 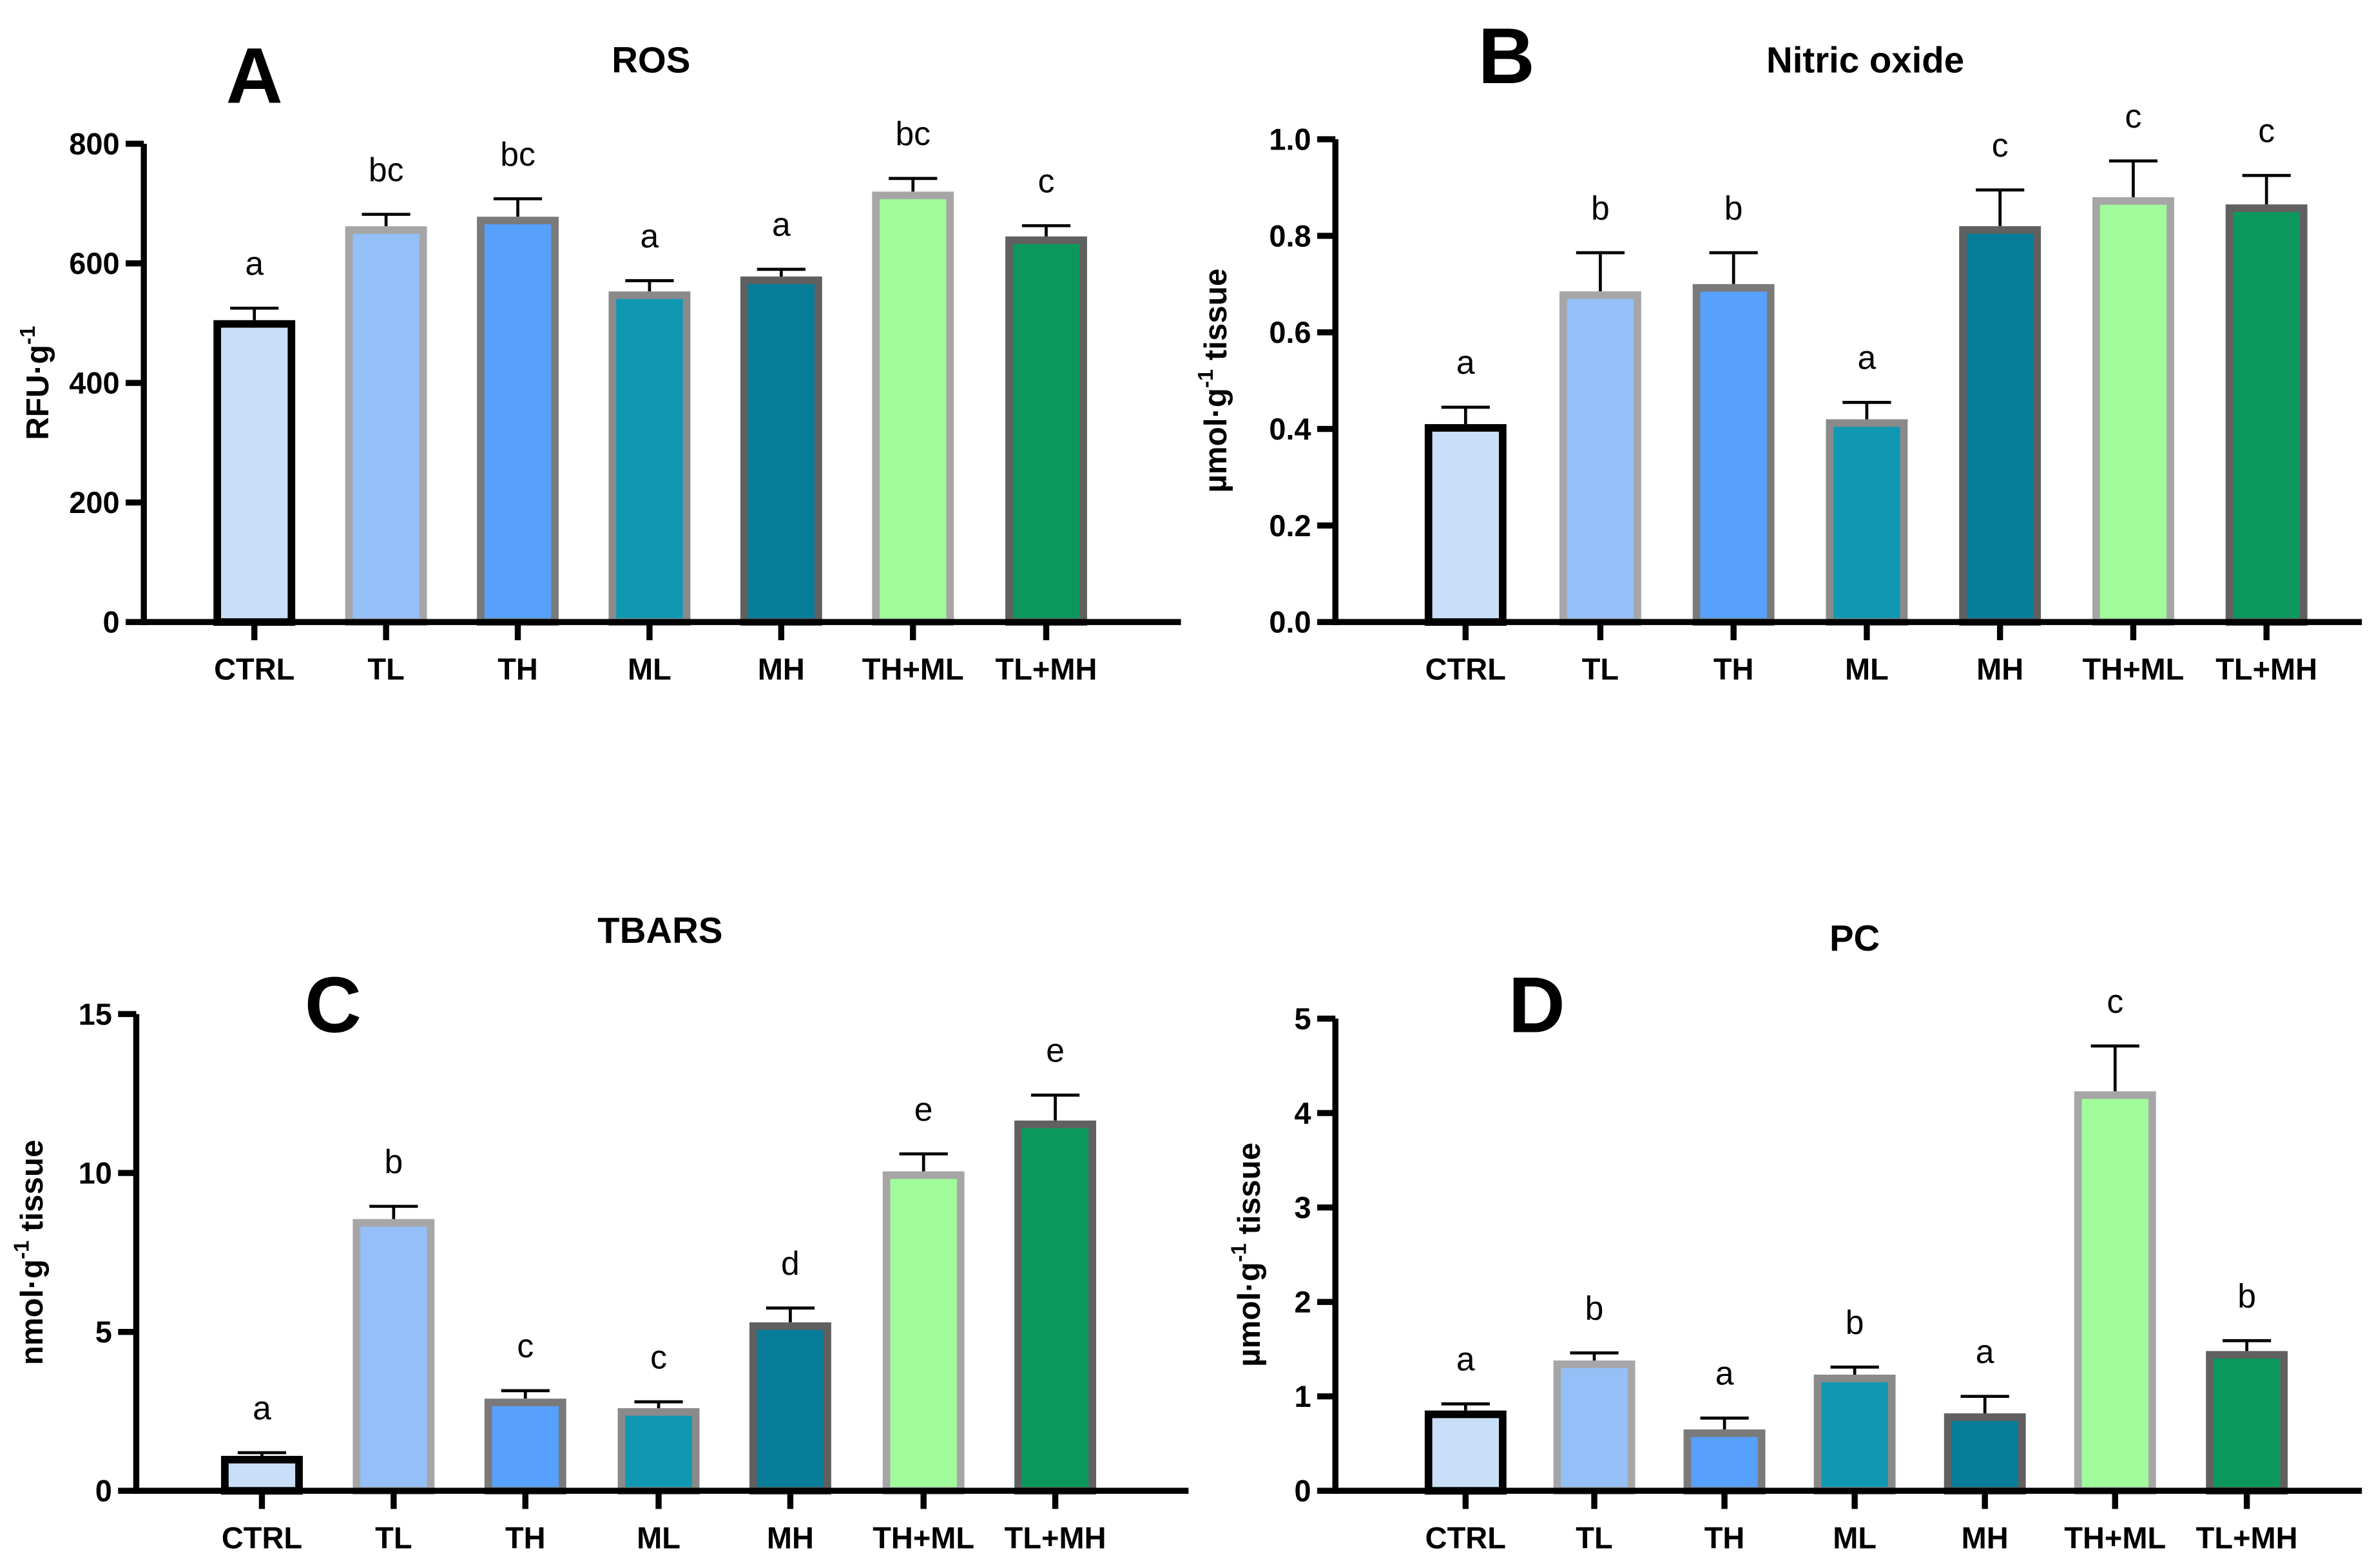 I want to click on y-tick-label: 1, so click(x=1303, y=1396).